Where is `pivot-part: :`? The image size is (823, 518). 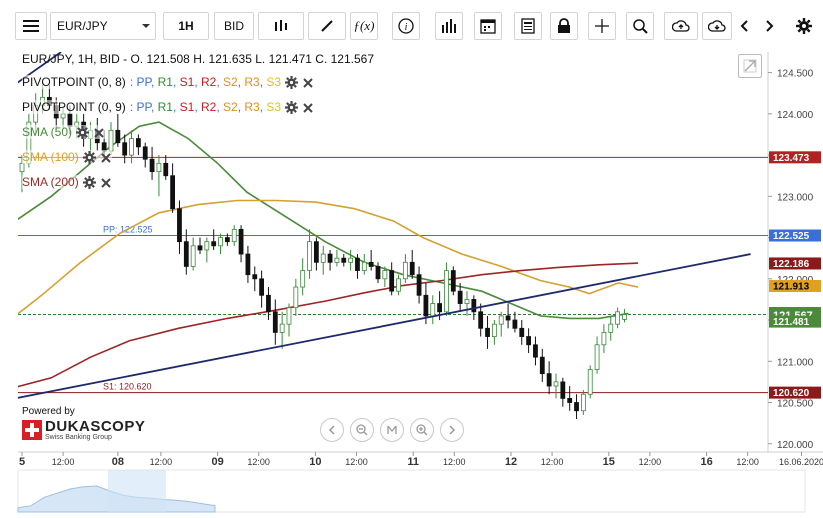 pivot-part: : is located at coordinates (133, 82).